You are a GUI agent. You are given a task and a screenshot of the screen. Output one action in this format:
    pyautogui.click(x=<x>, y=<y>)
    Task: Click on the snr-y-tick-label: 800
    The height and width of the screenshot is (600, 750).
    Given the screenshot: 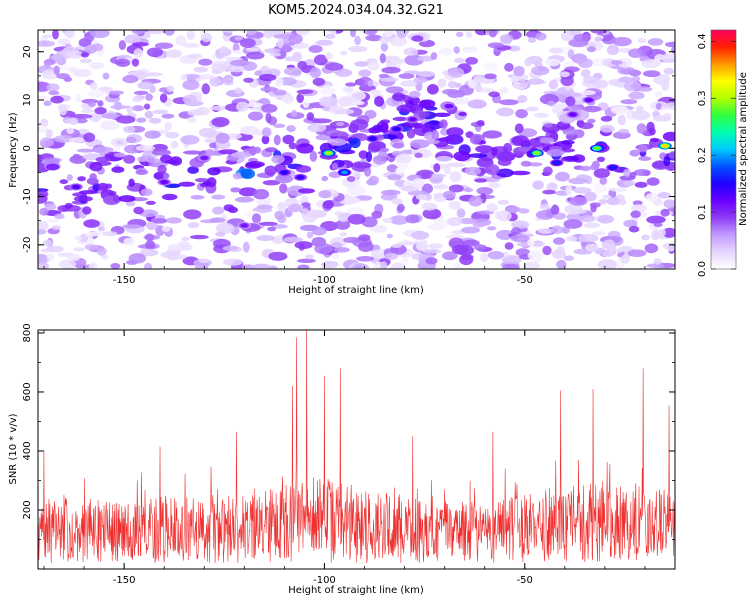 What is the action you would take?
    pyautogui.click(x=27, y=332)
    